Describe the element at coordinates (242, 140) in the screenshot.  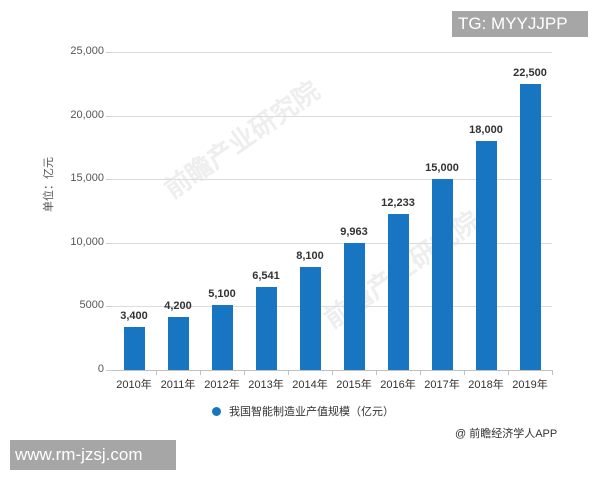
I see `watermark: 前瞻产业研究院` at that location.